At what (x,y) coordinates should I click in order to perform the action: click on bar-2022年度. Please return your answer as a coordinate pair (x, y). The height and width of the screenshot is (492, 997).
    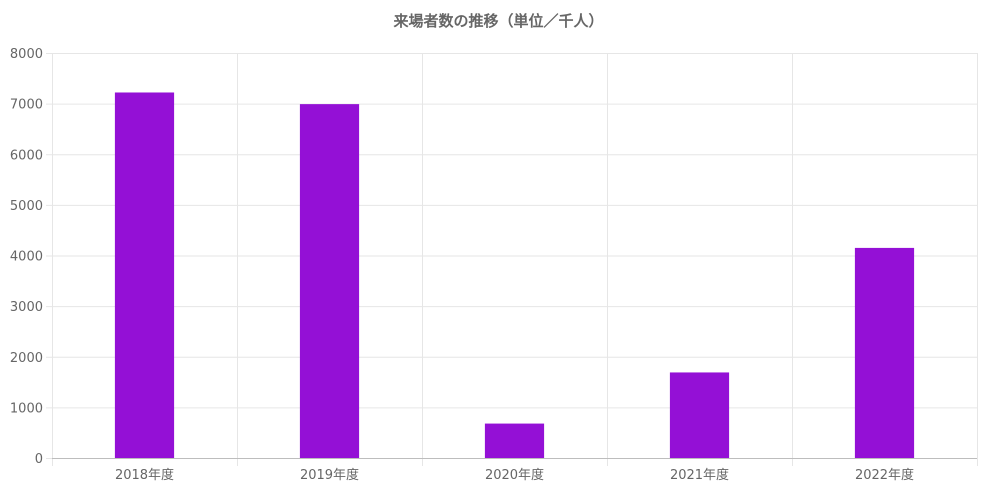
    Looking at the image, I should click on (884, 352).